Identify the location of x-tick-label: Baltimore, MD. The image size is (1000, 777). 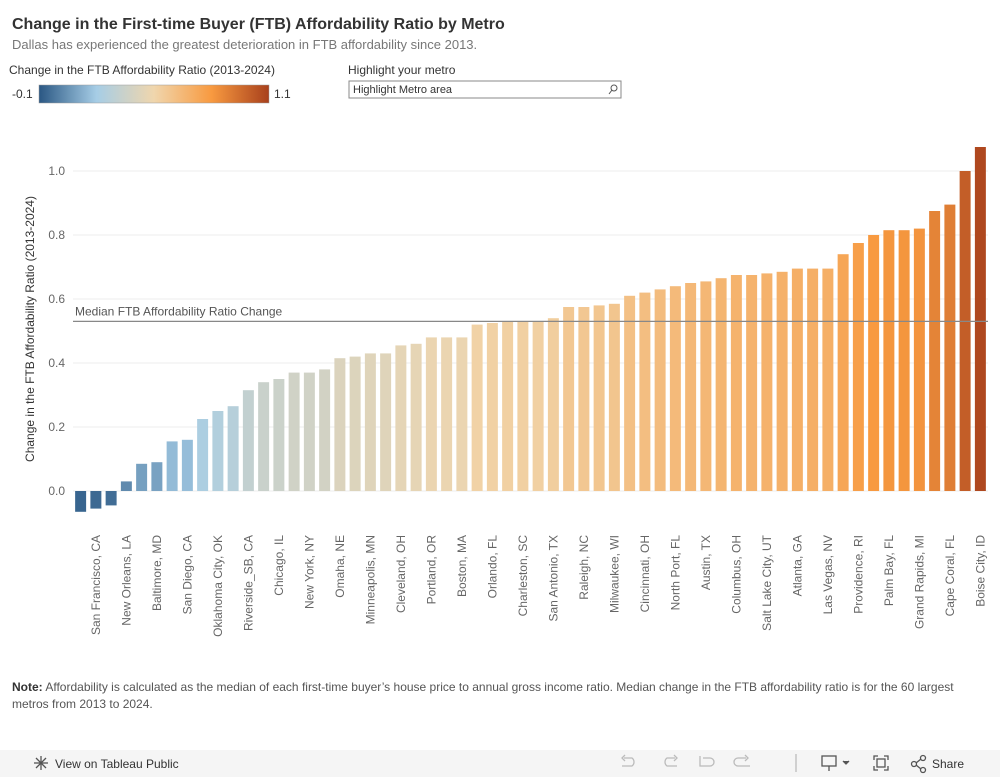
(157, 573).